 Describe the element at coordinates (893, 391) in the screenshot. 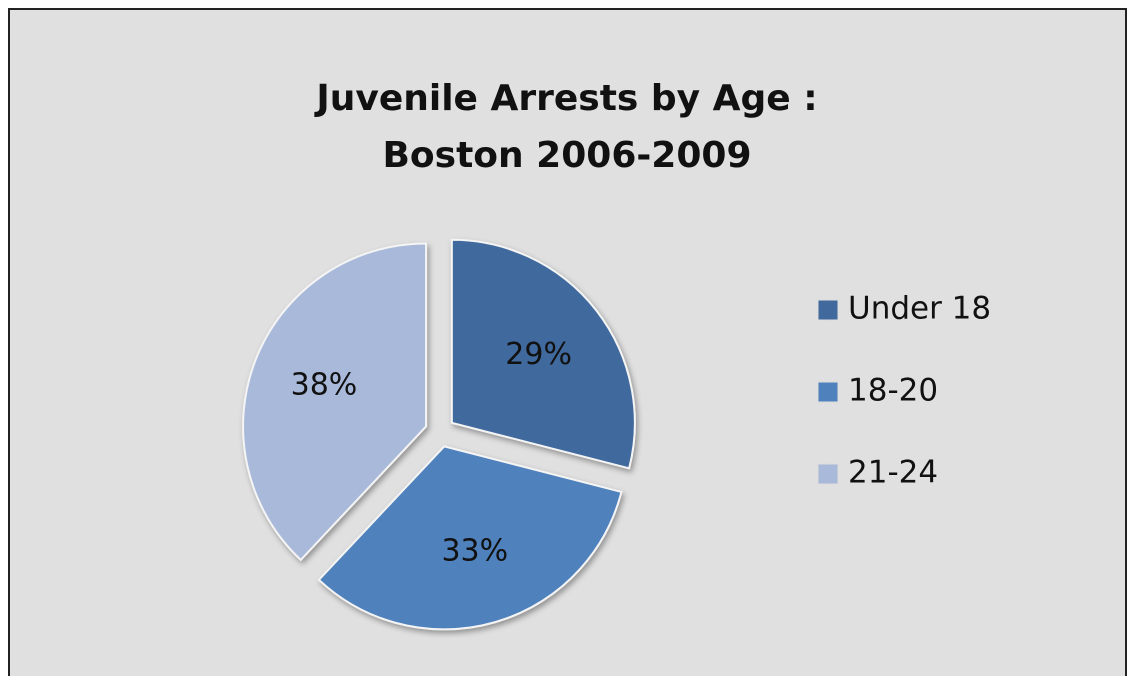

I see `legend-label: 18-20` at that location.